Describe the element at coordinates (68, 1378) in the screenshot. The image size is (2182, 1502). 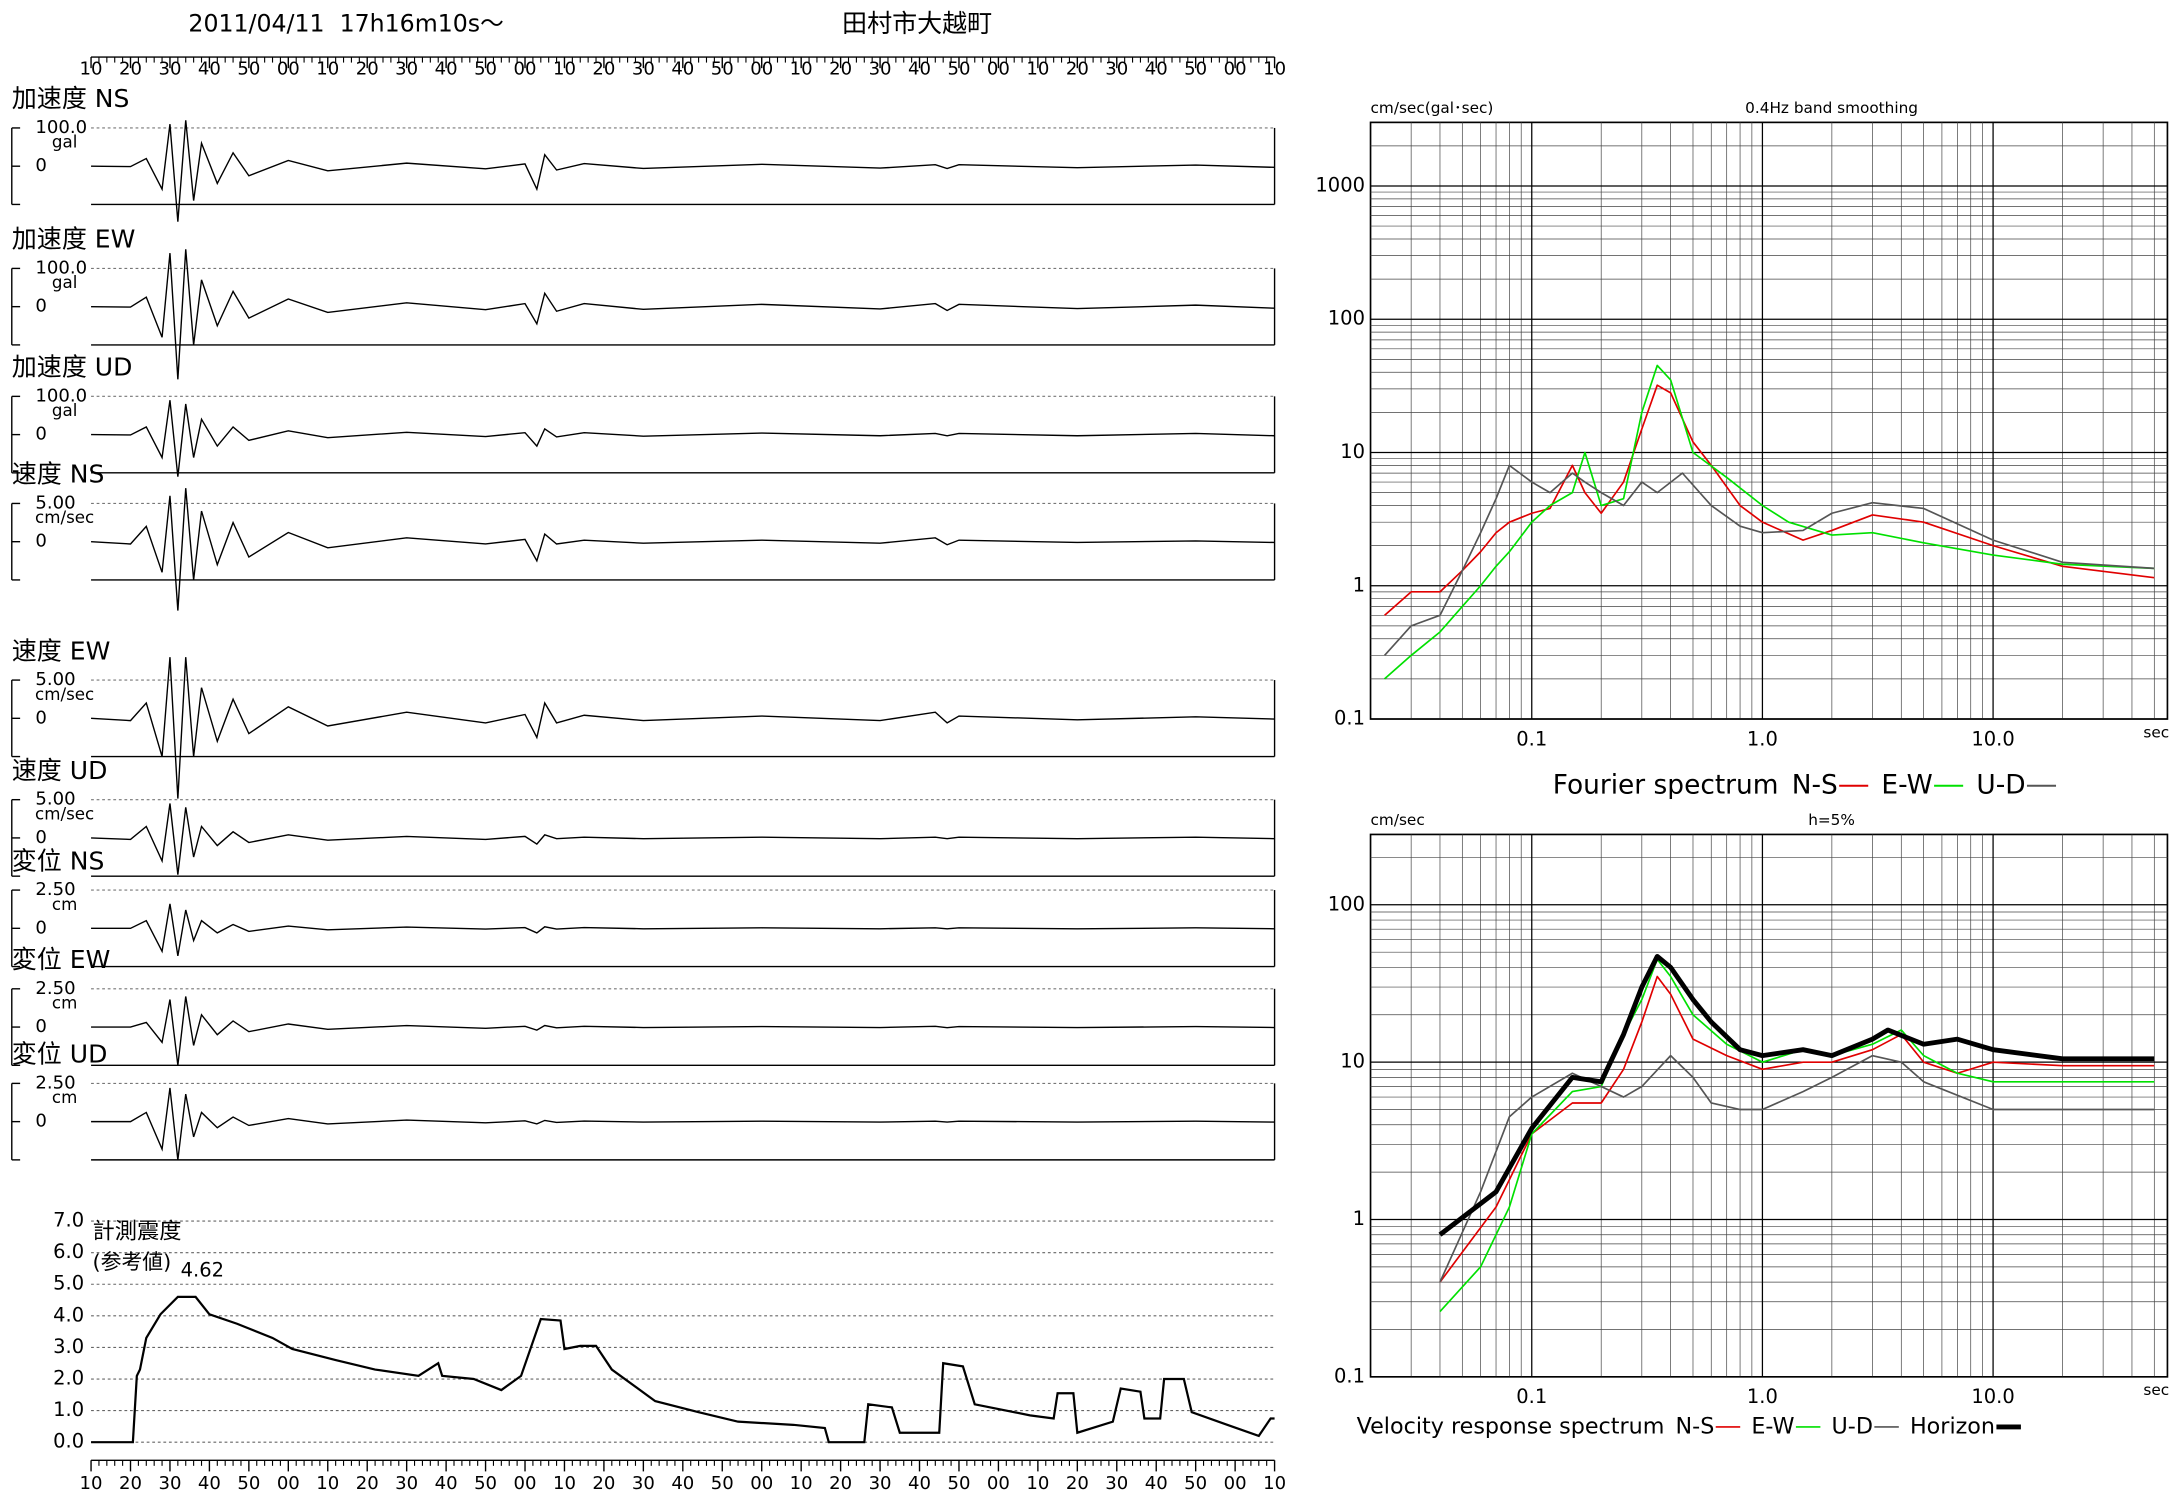
I see `y-tick-label: 2.0` at that location.